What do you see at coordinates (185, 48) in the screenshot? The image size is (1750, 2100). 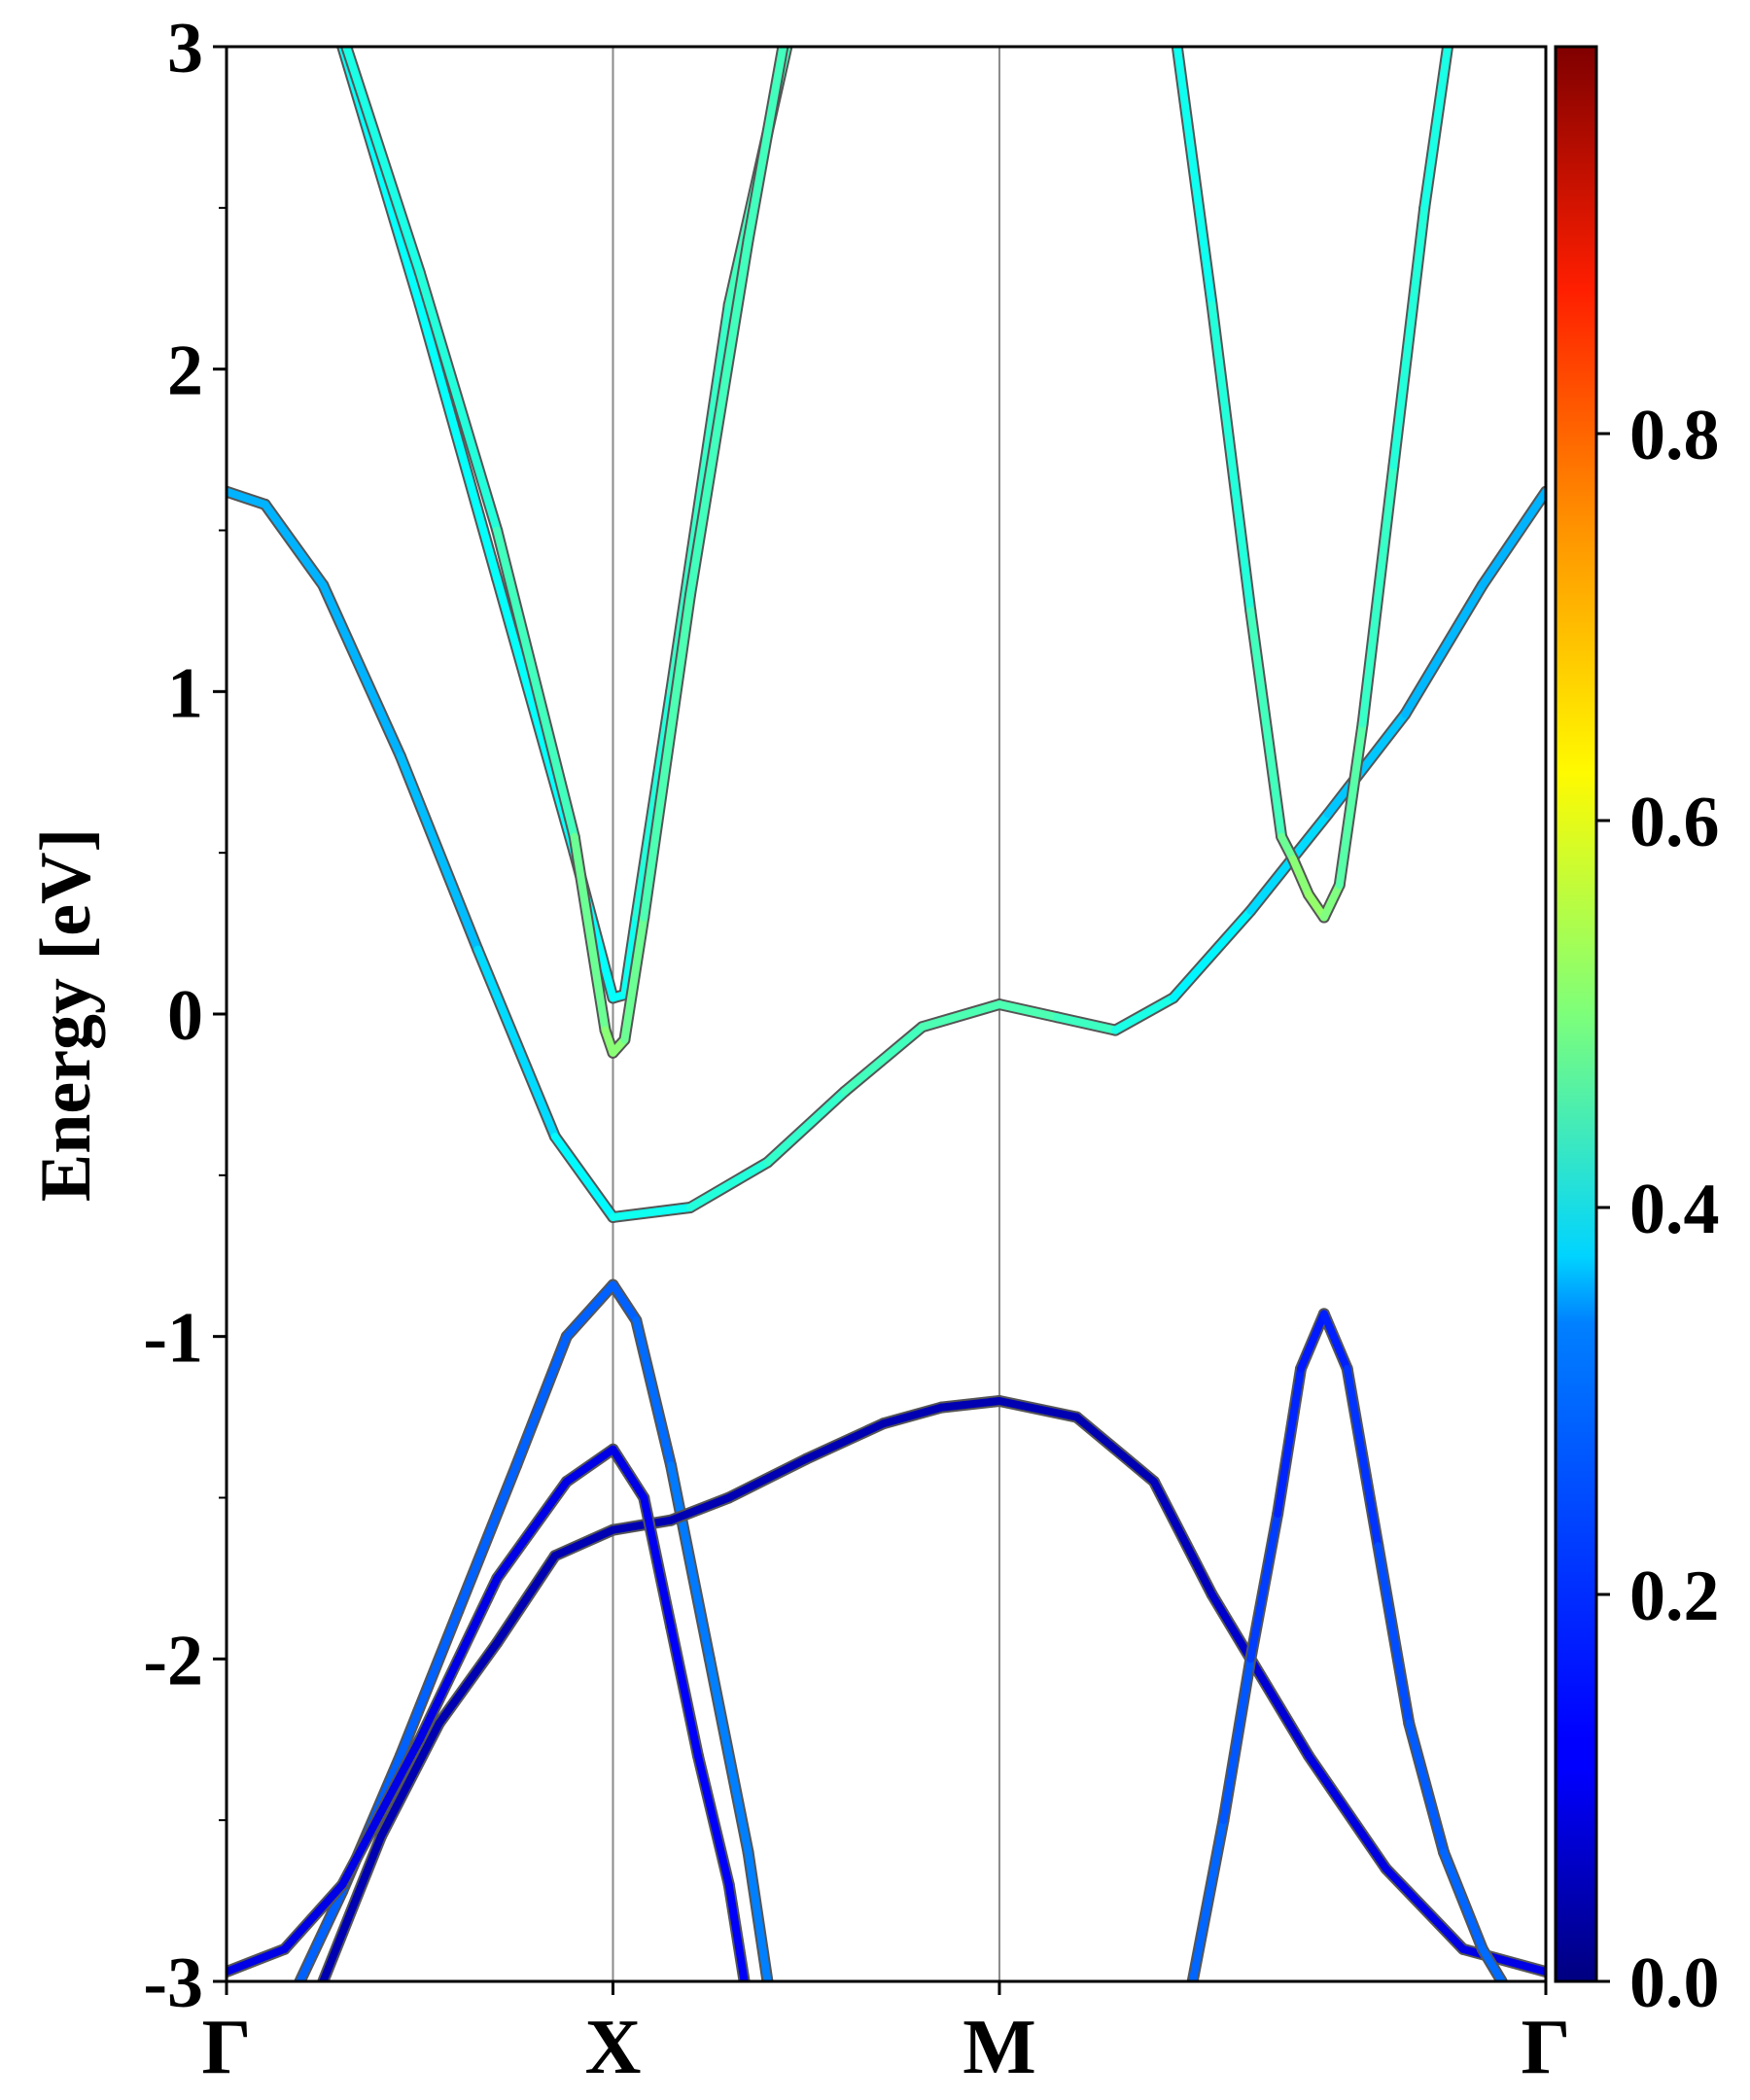 I see `y-tick-label: 3` at bounding box center [185, 48].